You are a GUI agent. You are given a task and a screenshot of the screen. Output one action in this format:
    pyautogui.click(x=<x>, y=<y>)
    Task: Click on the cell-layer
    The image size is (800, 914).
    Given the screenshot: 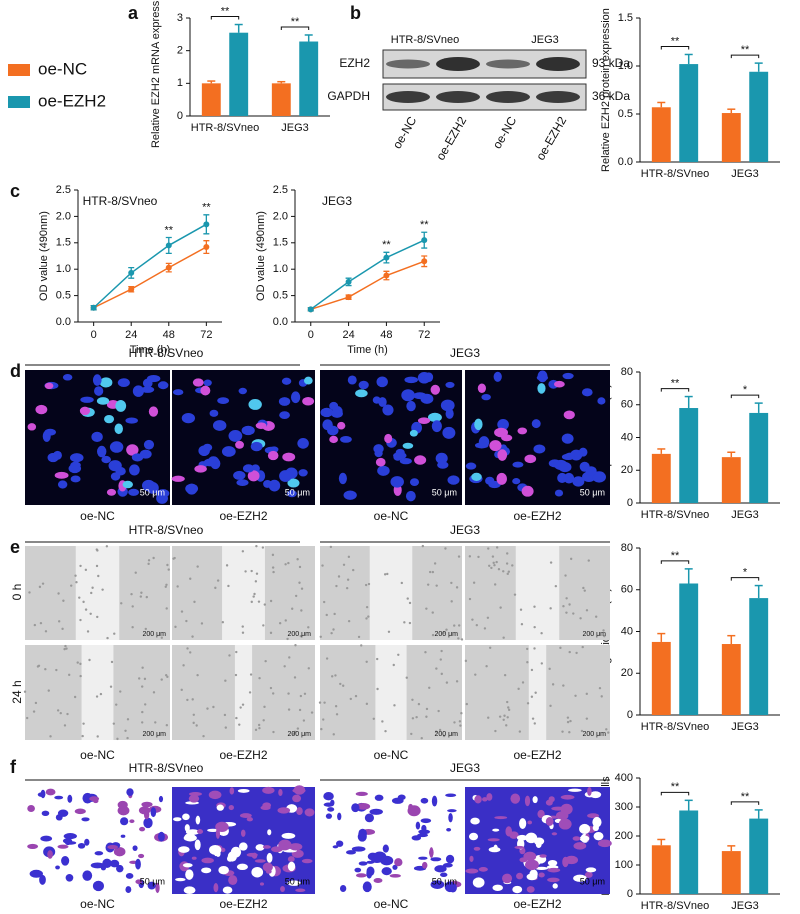 What is the action you would take?
    pyautogui.click(x=283, y=692)
    